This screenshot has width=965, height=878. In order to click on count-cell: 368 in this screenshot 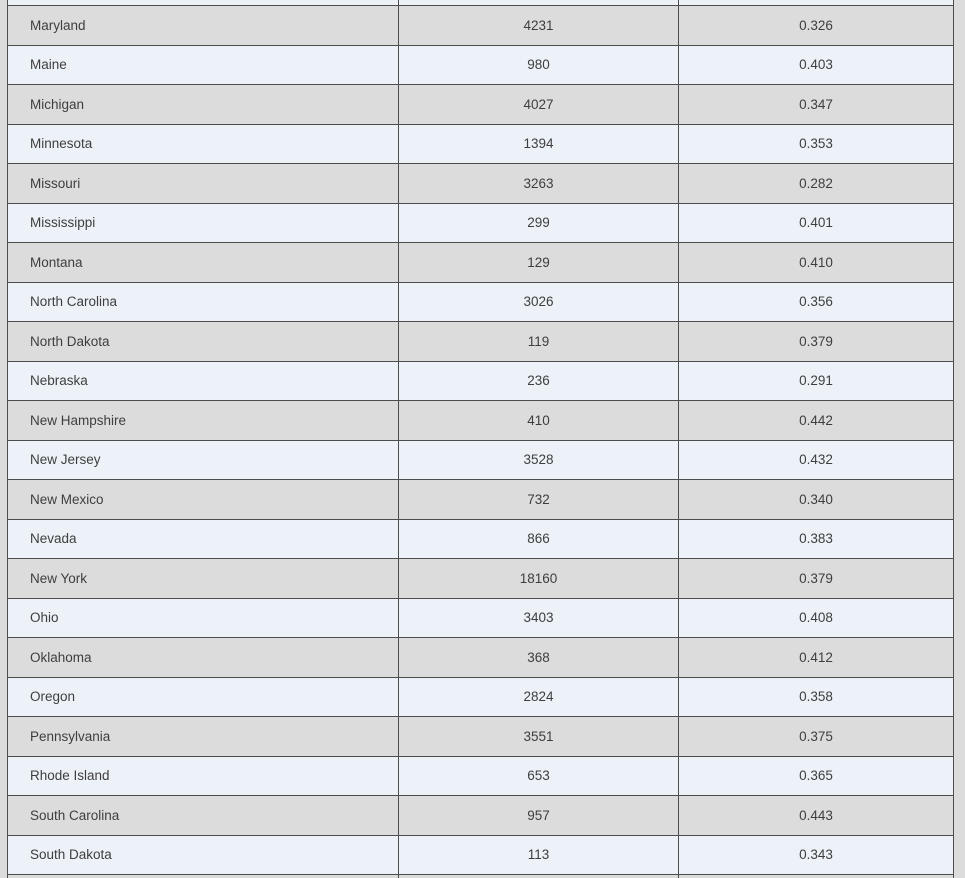, I will do `click(539, 657)`.